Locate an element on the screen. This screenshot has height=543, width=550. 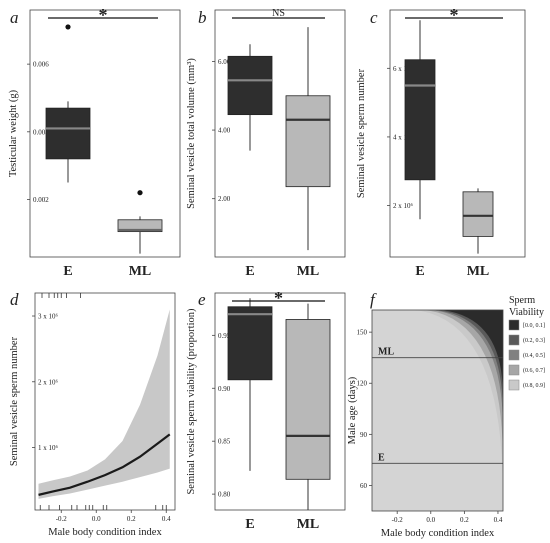
x-category-label-a-ML: ML is located at coordinates (140, 271).